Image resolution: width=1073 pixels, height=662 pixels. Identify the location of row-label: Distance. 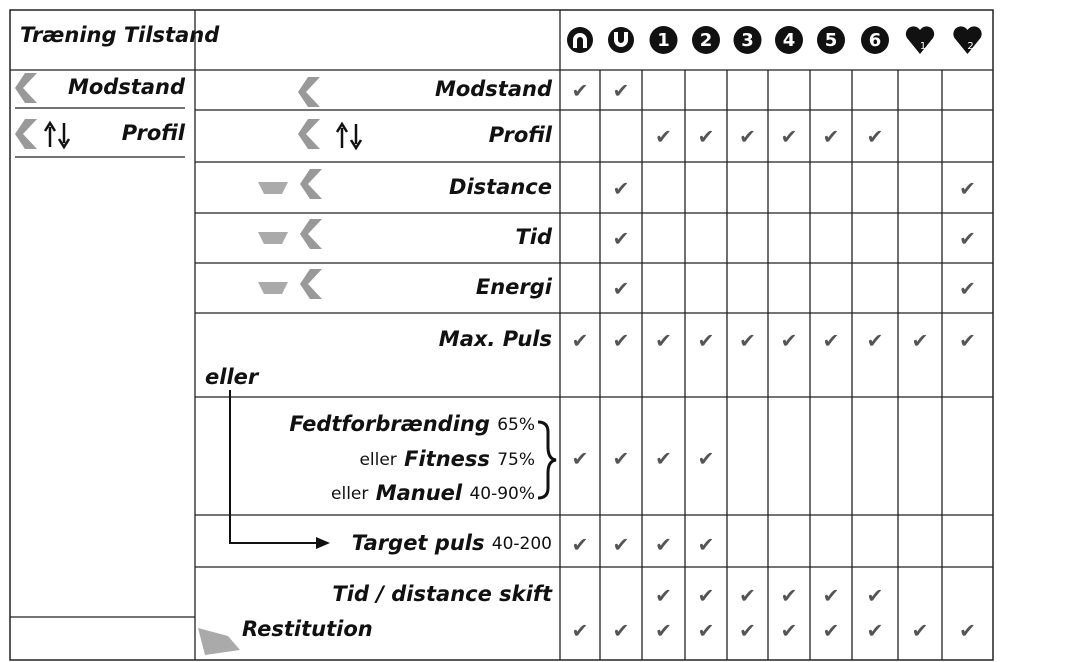
(500, 187).